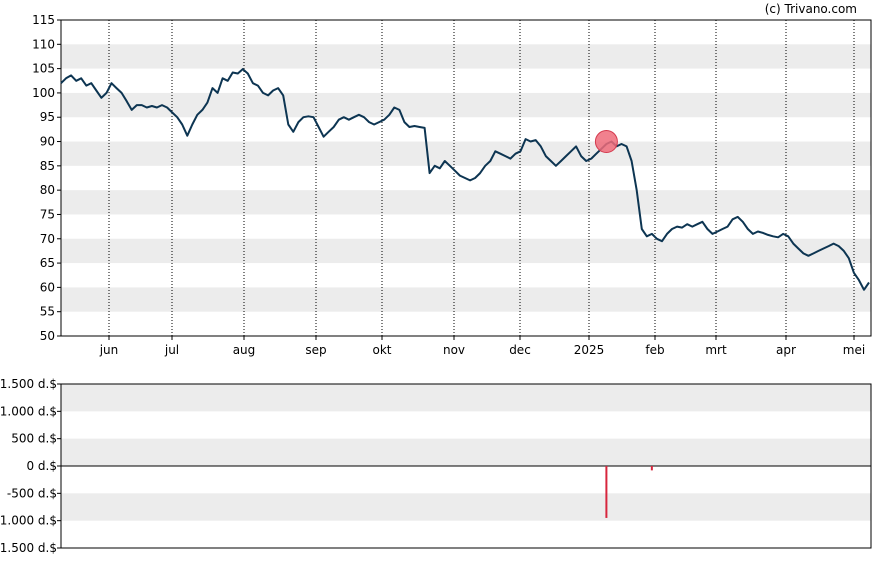 Image resolution: width=888 pixels, height=569 pixels. I want to click on x-tick-label: jul, so click(171, 350).